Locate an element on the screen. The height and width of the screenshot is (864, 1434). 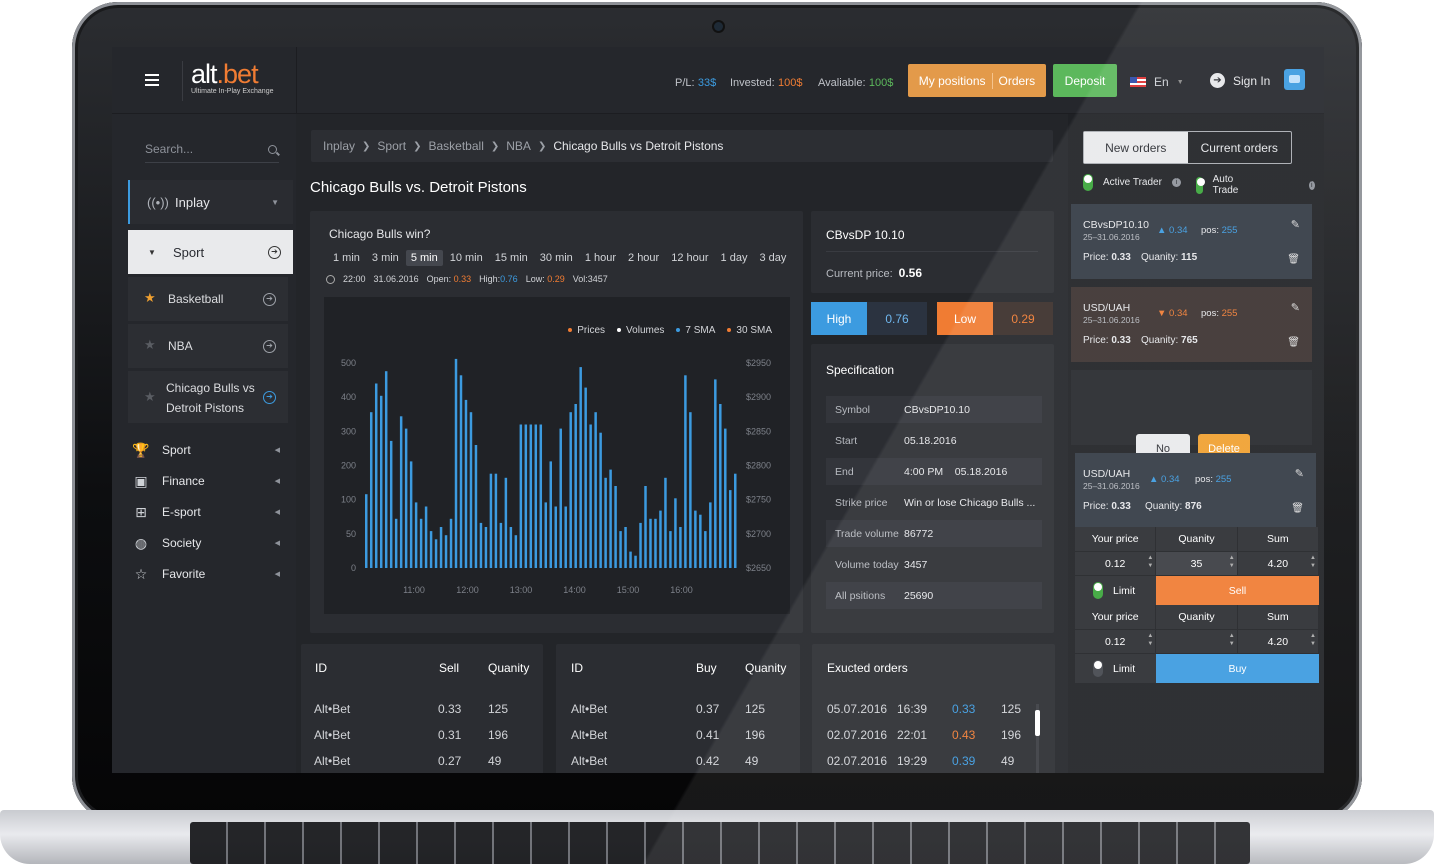
active-trader-toggle: Active Trader i is located at coordinates (1132, 182).